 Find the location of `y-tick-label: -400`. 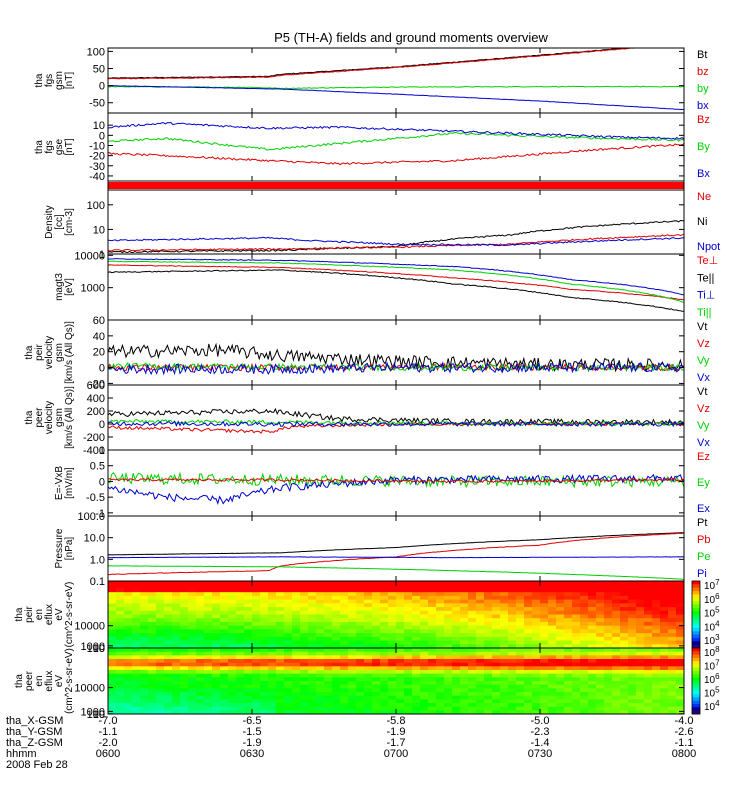

y-tick-label: -400 is located at coordinates (94, 451).